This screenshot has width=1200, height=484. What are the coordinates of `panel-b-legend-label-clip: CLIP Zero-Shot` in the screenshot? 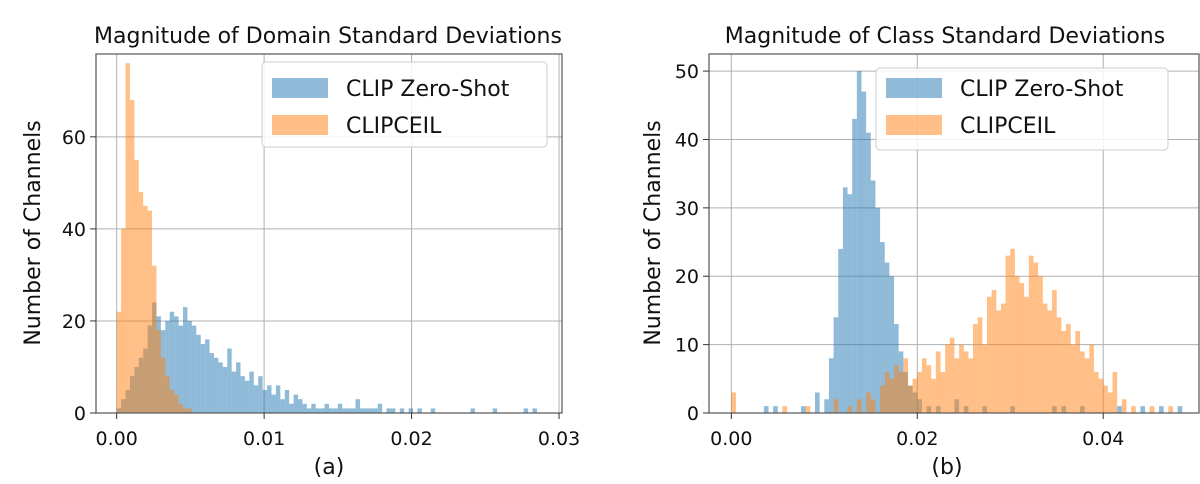 It's located at (1042, 89).